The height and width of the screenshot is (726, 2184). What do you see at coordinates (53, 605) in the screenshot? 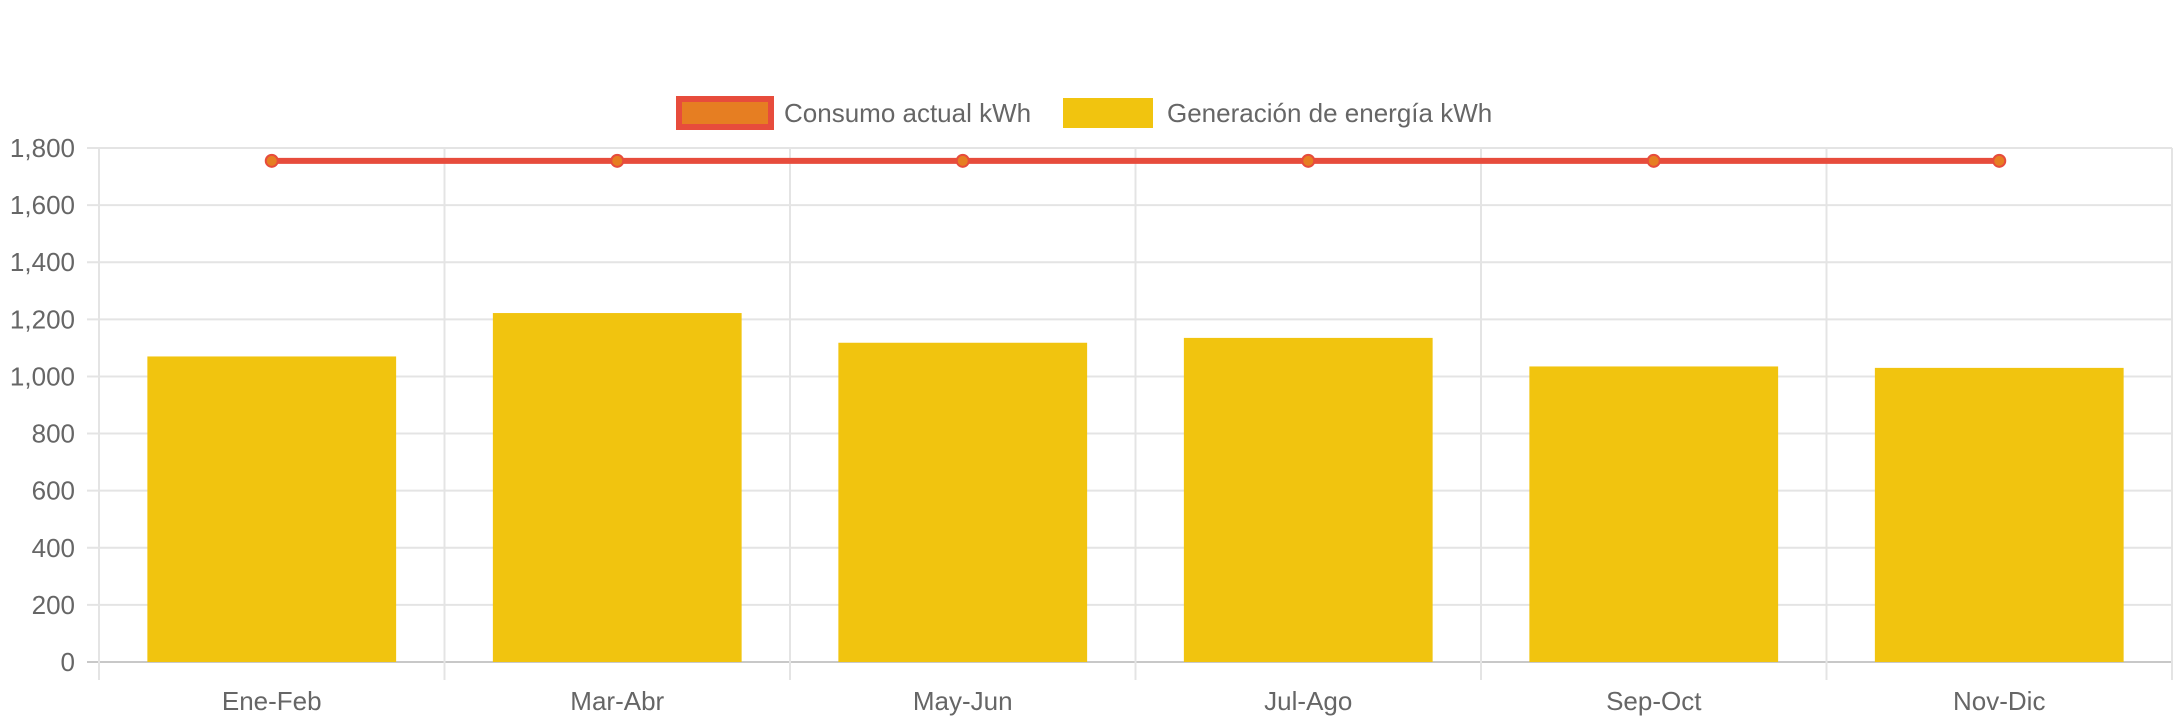
I see `y-tick-label: 200` at bounding box center [53, 605].